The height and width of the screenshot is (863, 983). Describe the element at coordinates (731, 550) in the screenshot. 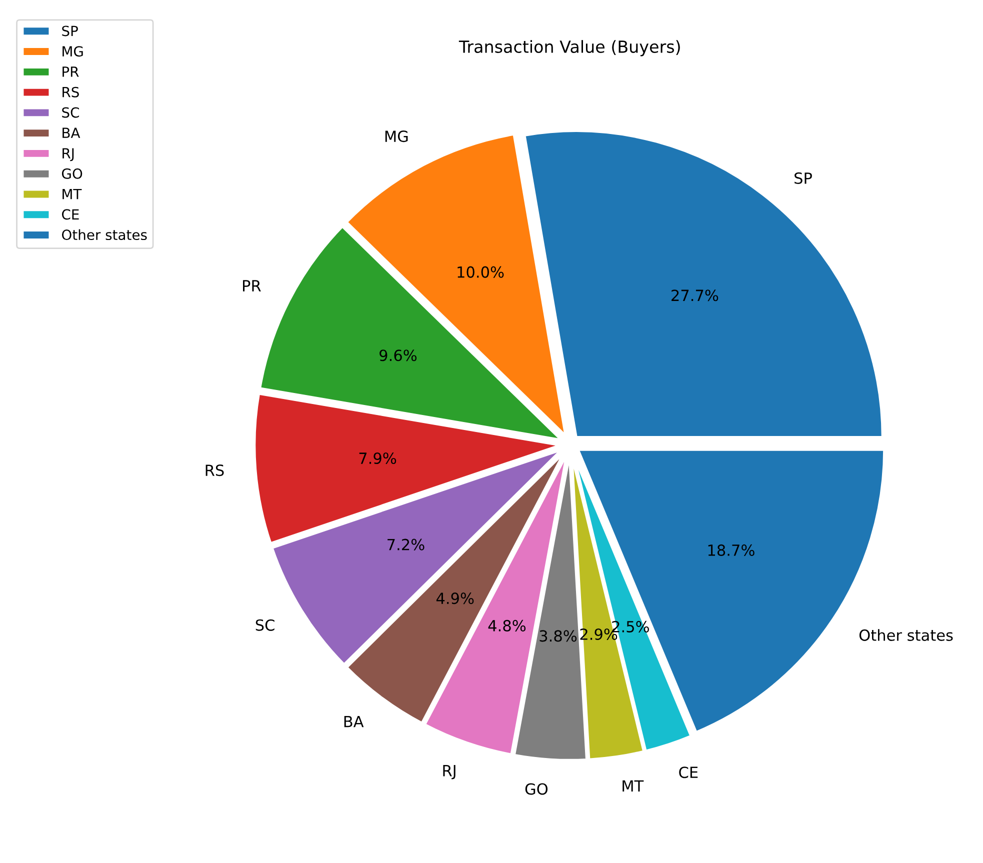

I see `data-label: 18.7%` at that location.